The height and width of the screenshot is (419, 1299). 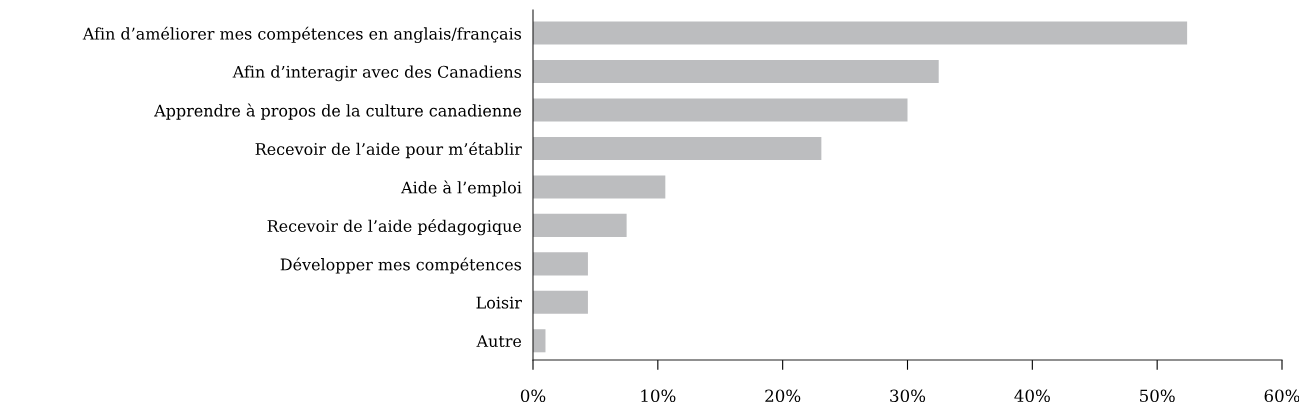 I want to click on x-tick-label: 50%, so click(x=1157, y=396).